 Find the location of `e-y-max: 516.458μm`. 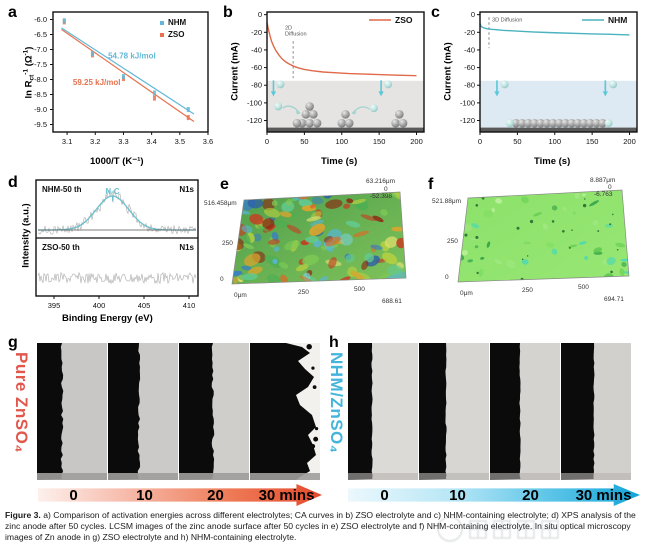

e-y-max: 516.458μm is located at coordinates (220, 203).